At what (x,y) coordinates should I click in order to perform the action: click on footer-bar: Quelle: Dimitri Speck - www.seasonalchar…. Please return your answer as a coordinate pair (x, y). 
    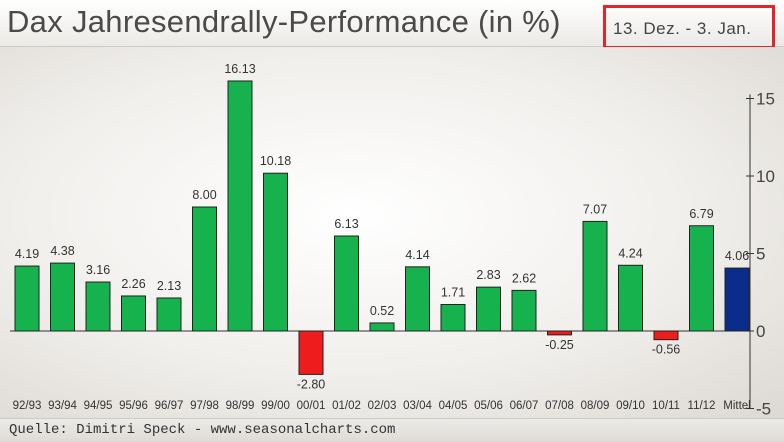
    Looking at the image, I should click on (392, 430).